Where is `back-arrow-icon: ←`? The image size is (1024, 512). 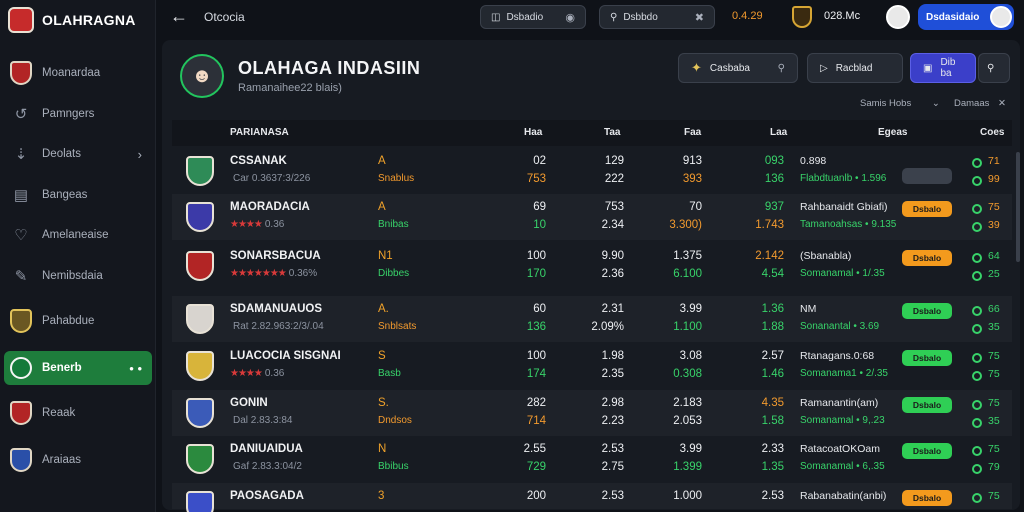
back-arrow-icon: ← is located at coordinates (179, 16).